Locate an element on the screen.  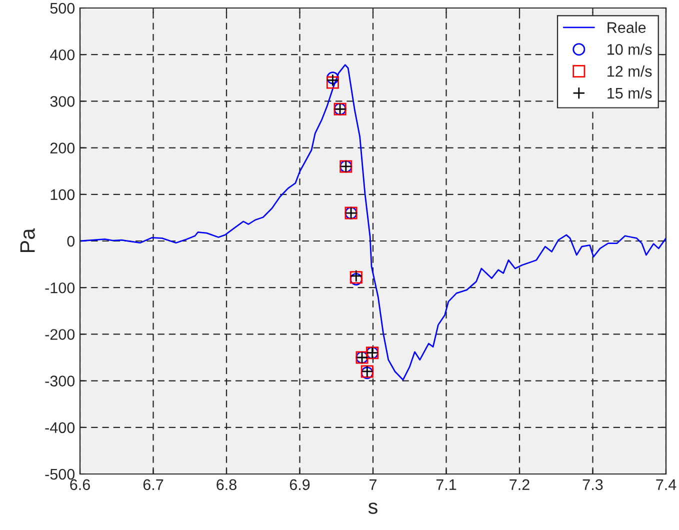
legend-label: 10 m/s is located at coordinates (630, 49).